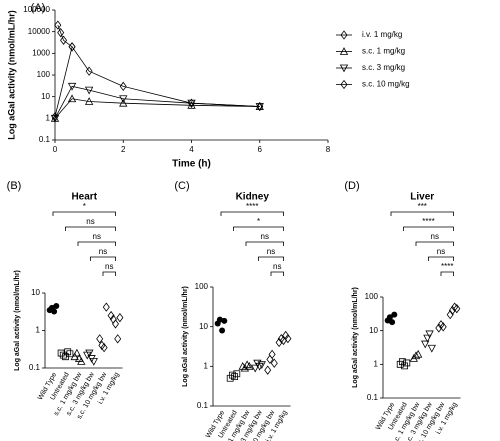  I want to click on x-tick-label: 2, so click(123, 149).